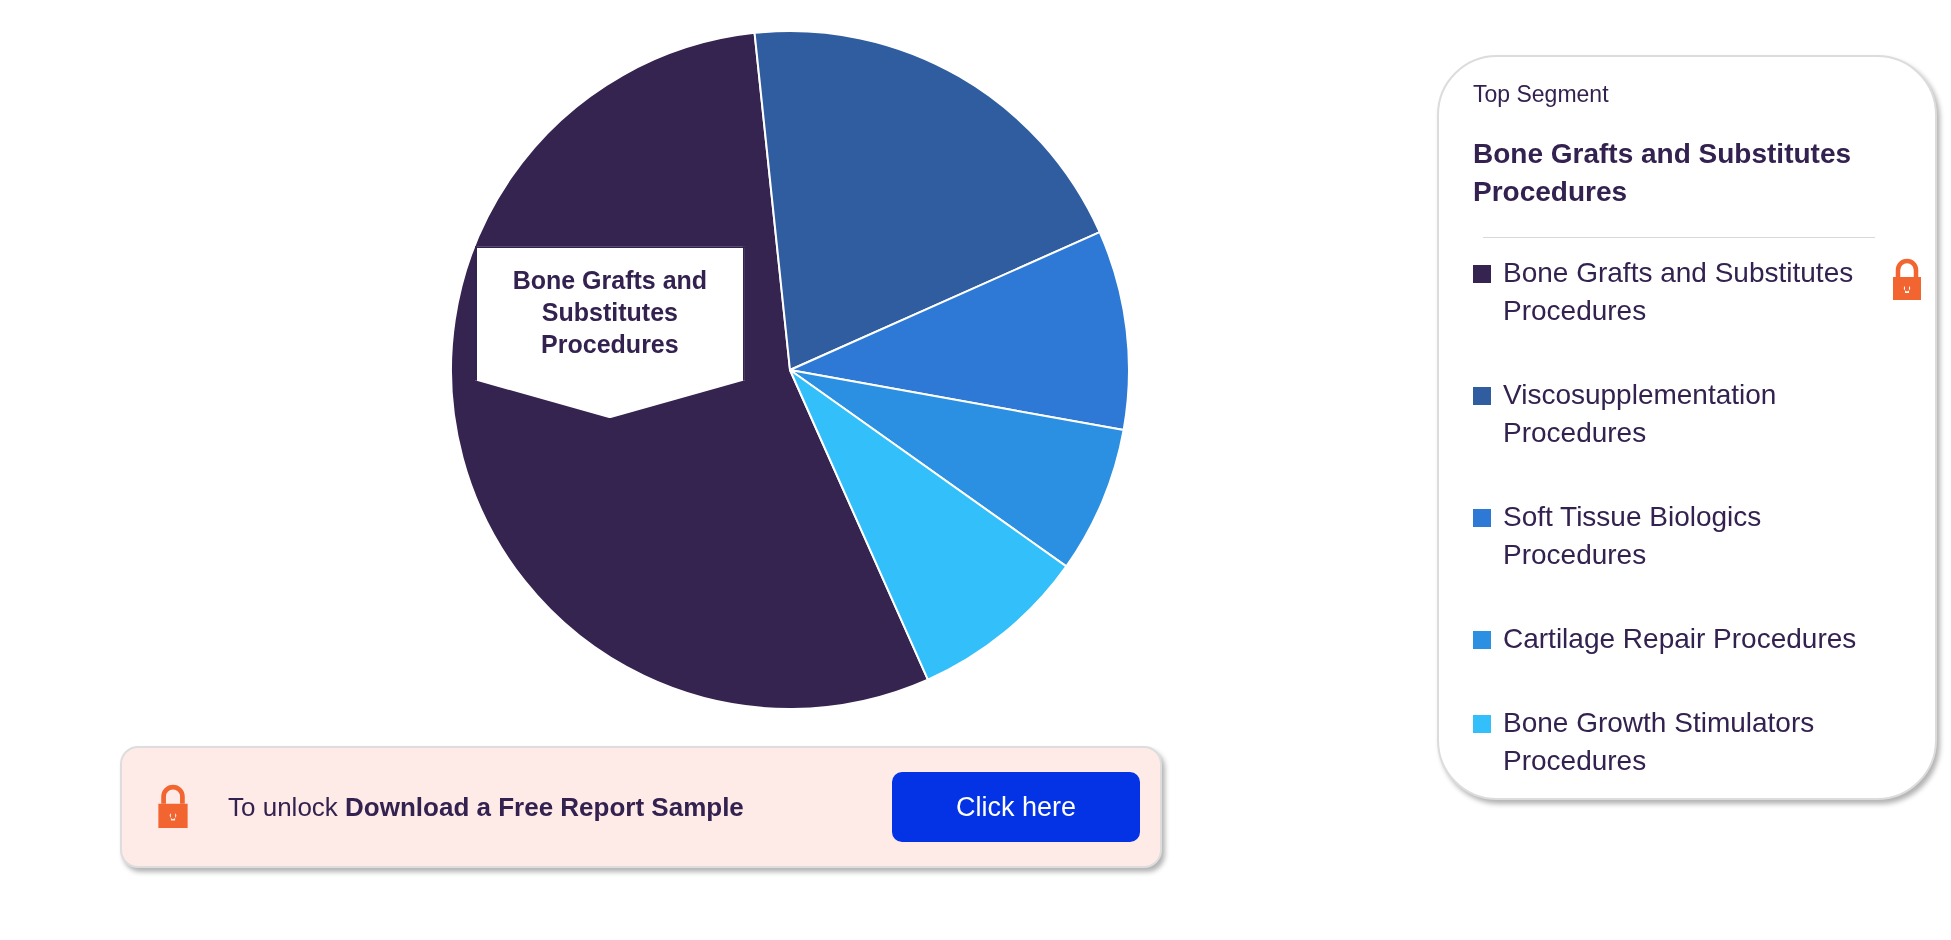 The width and height of the screenshot is (1951, 940). I want to click on button: Click here, so click(1016, 807).